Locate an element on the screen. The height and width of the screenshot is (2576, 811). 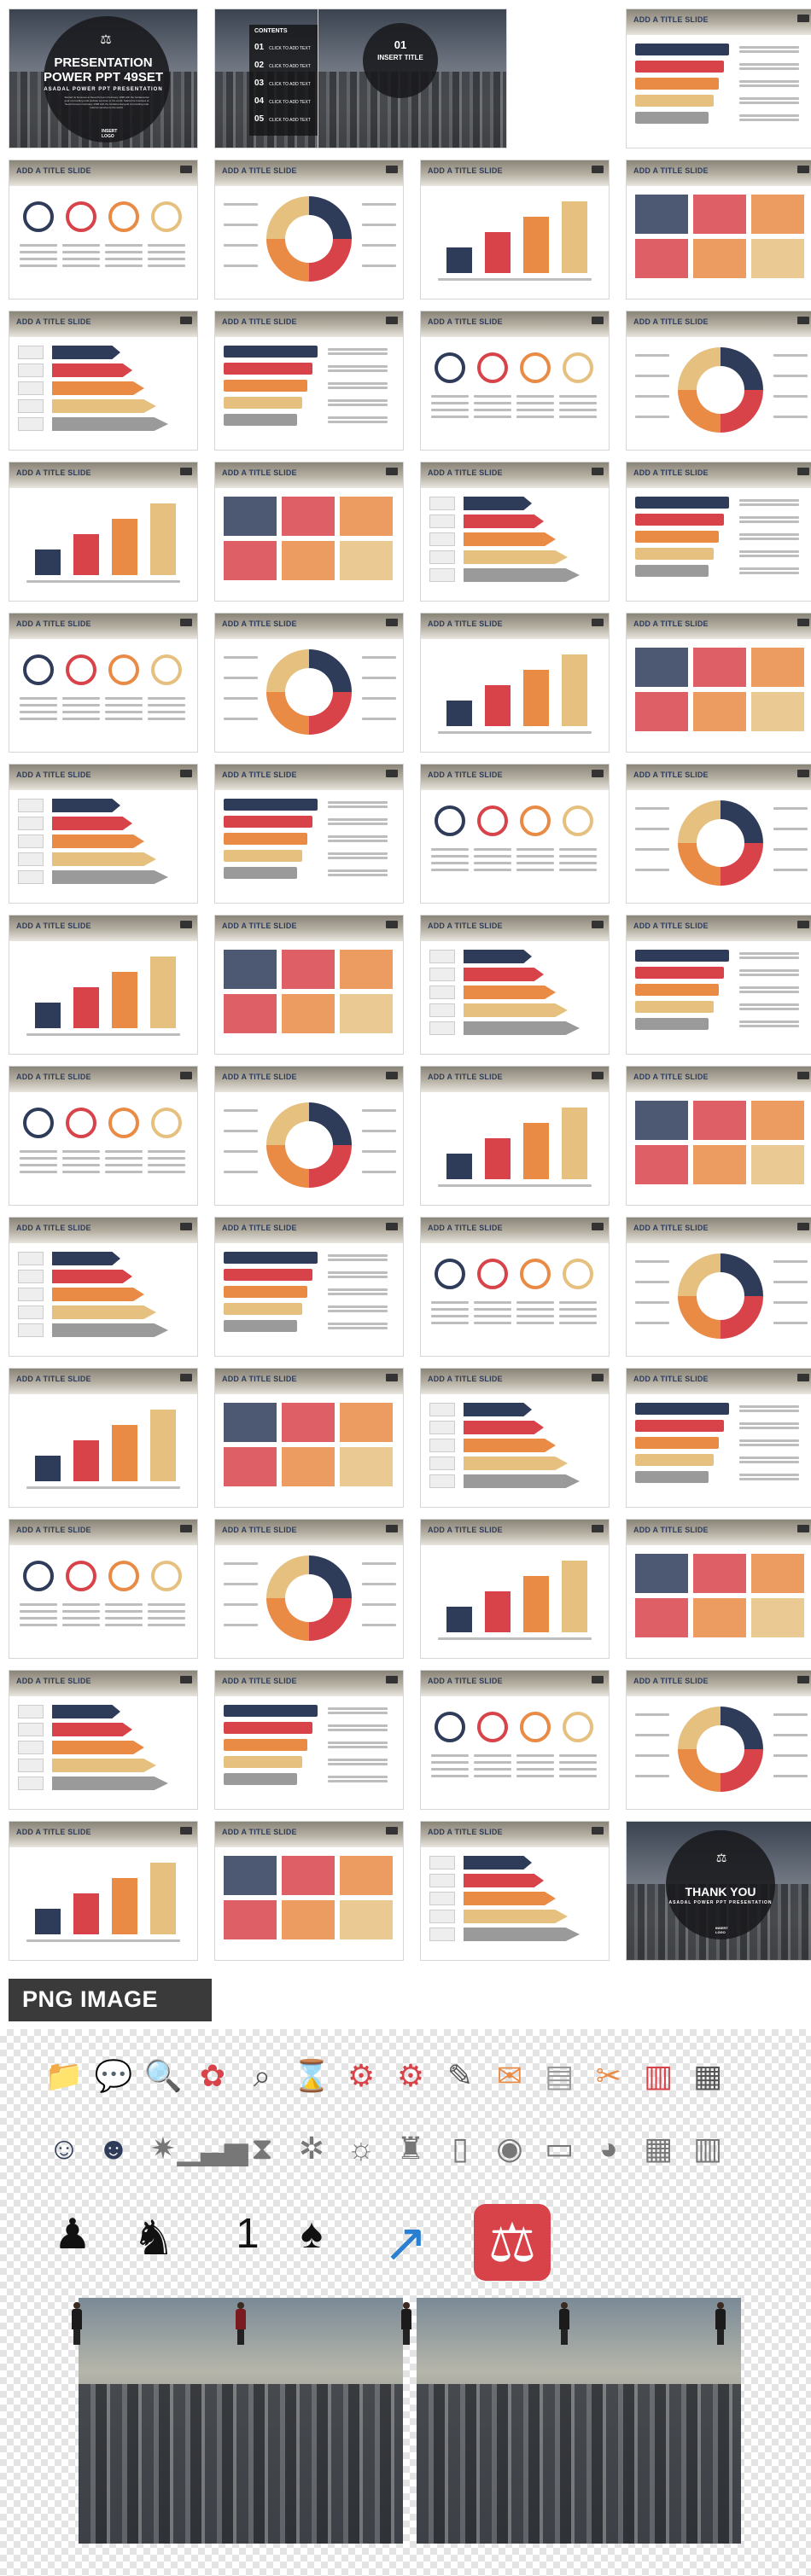
contents-item: 05 CLICK TO ADD TEXT is located at coordinates (288, 119).